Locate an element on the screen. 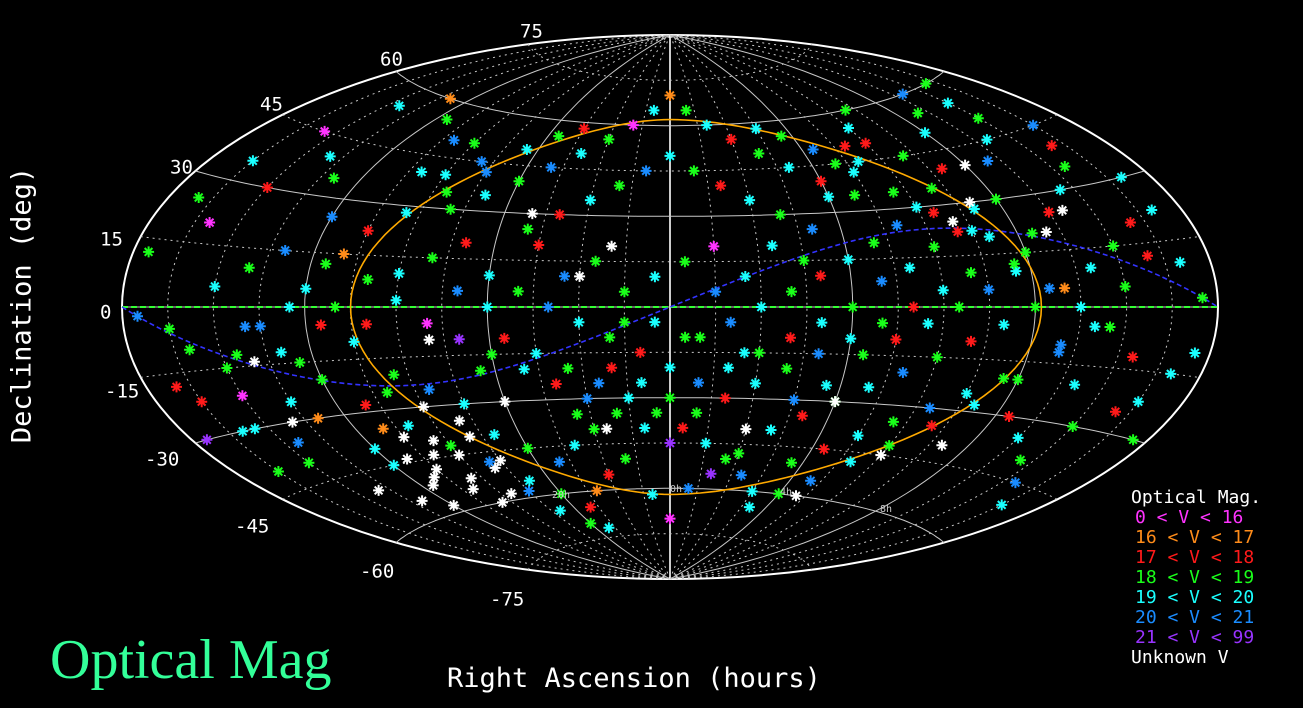 The height and width of the screenshot is (708, 1303). dec-tick-label: 30 is located at coordinates (181, 168).